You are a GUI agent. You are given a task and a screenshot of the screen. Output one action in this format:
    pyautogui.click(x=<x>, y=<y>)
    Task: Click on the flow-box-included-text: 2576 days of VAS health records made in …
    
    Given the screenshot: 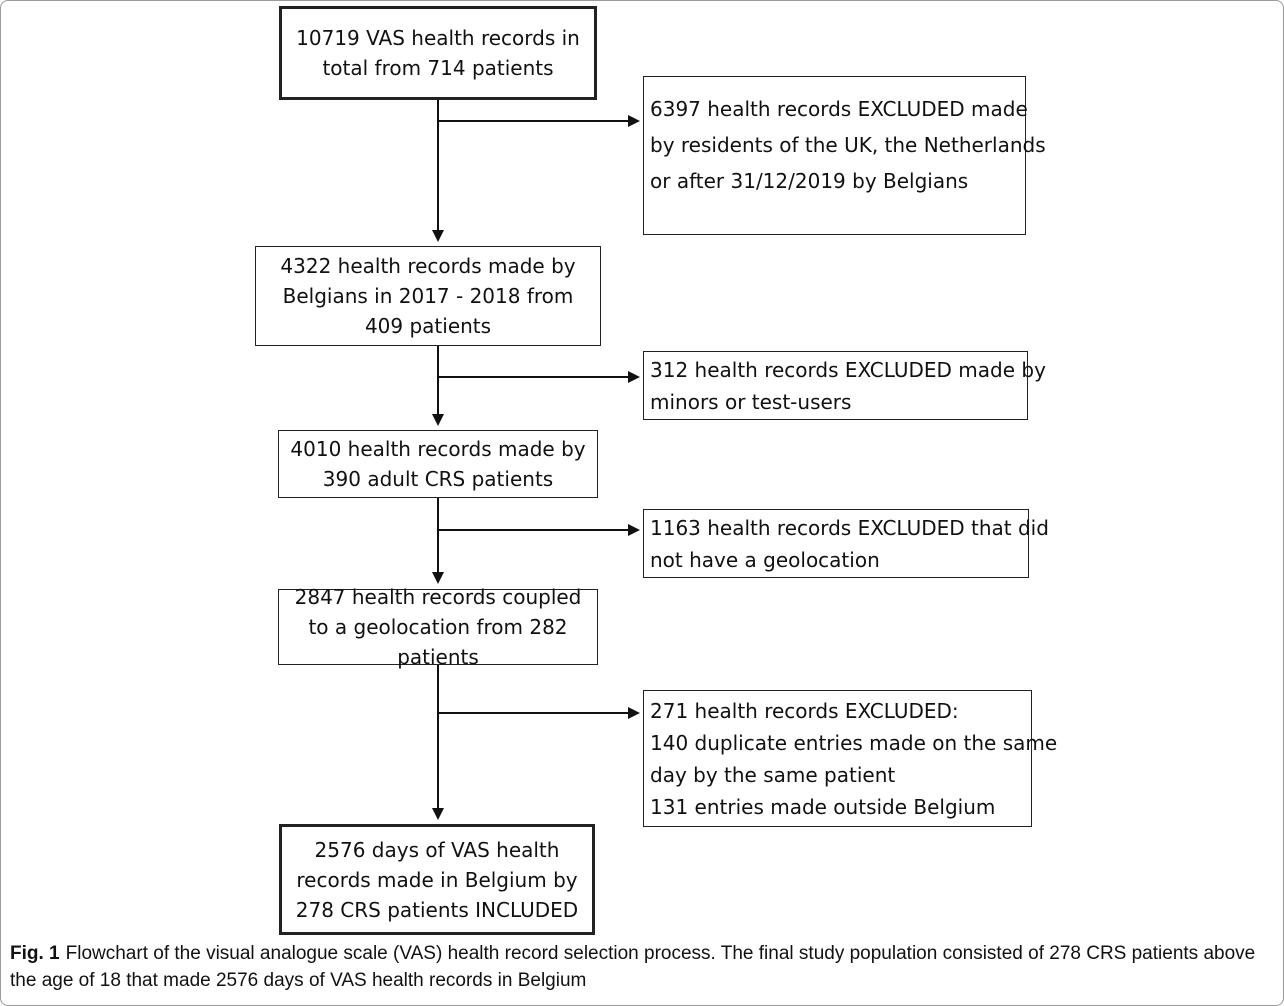 What is the action you would take?
    pyautogui.click(x=437, y=879)
    